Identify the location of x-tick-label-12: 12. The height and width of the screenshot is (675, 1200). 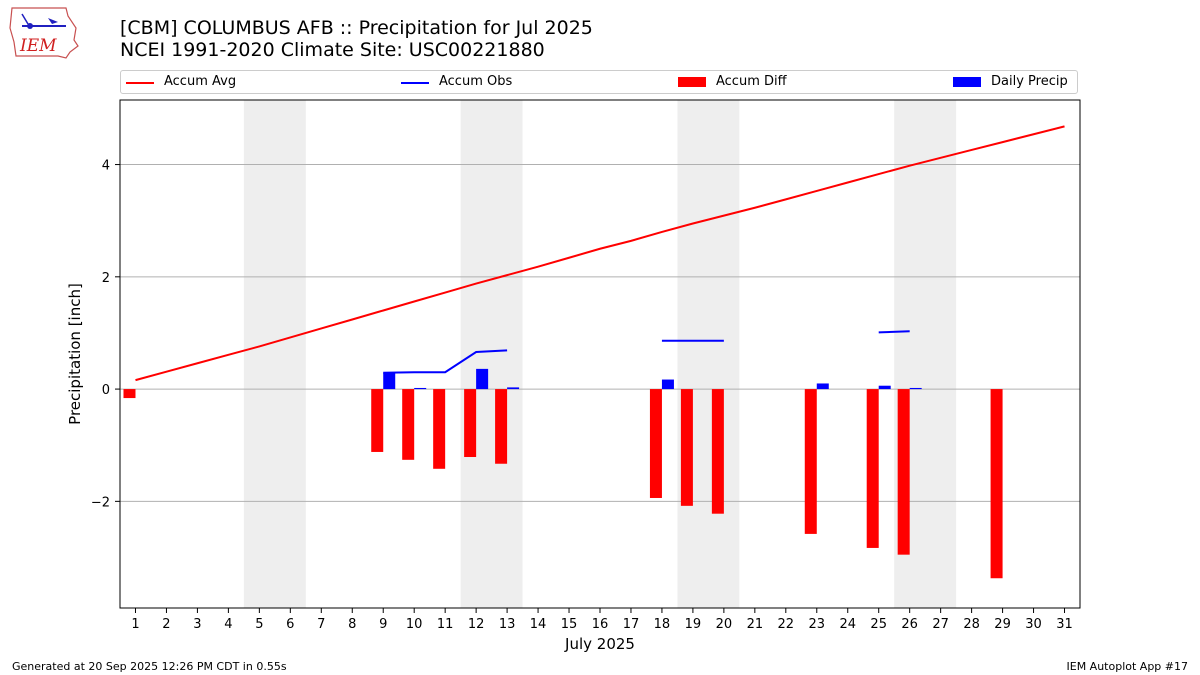
(476, 624).